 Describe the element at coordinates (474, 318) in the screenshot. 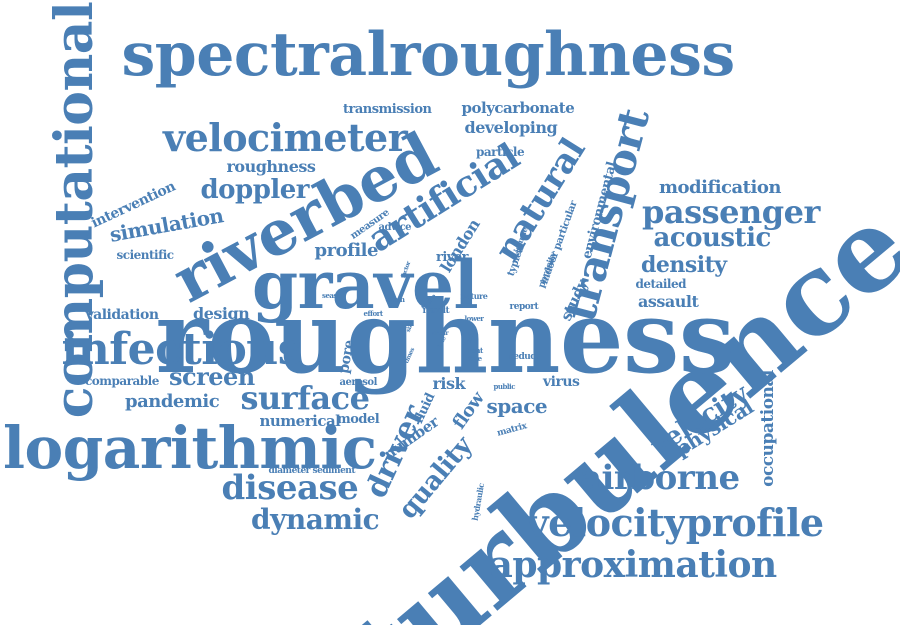

I see `word-lower: lower` at that location.